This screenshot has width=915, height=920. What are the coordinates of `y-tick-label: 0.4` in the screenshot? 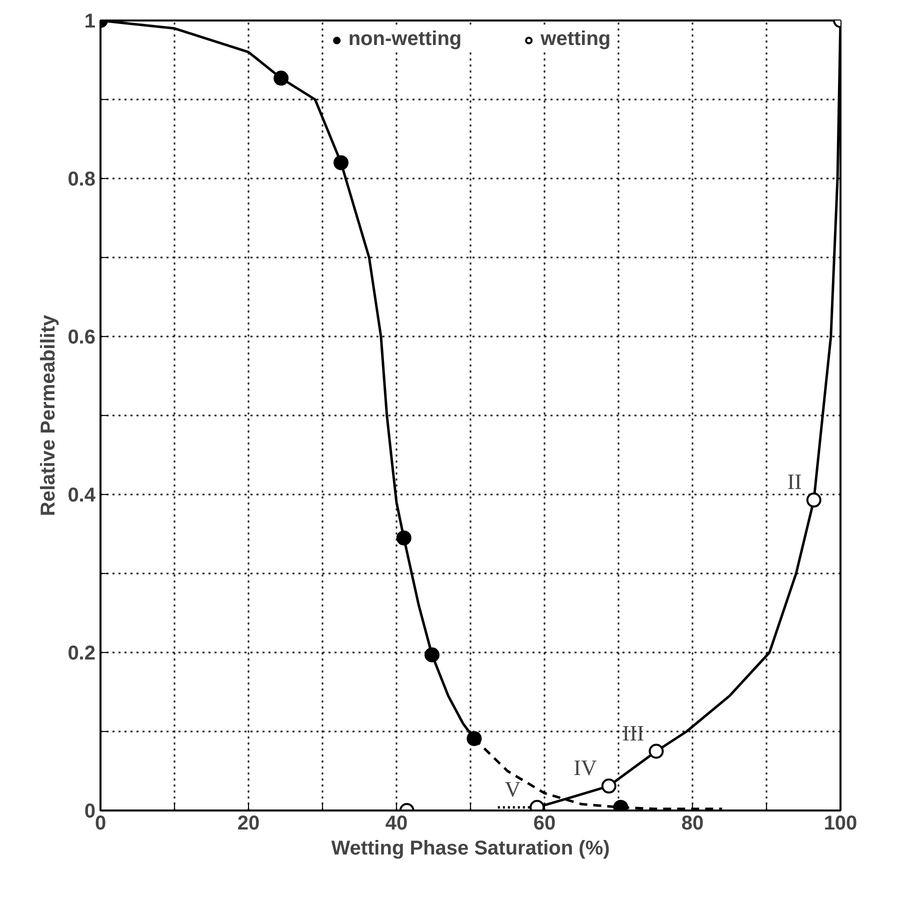 It's located at (82, 495).